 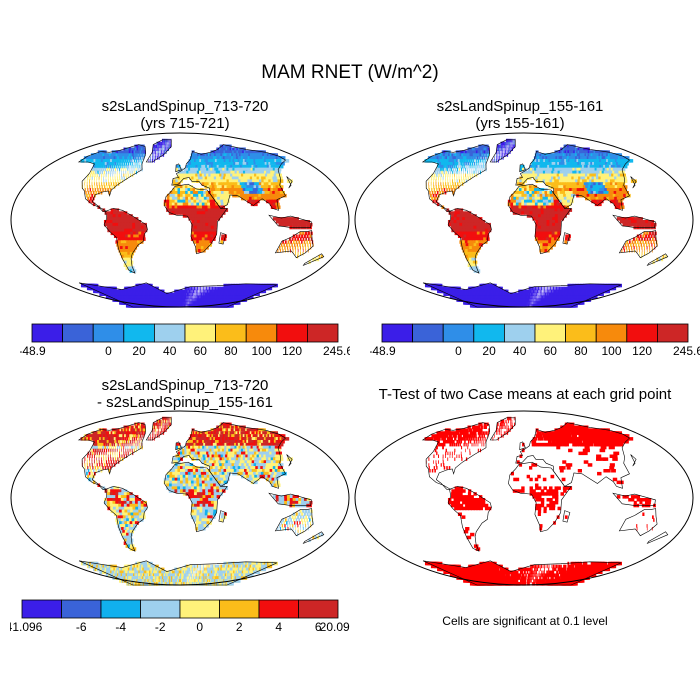 What do you see at coordinates (520, 123) in the screenshot?
I see `panel-title-line: (yrs 155-161)` at bounding box center [520, 123].